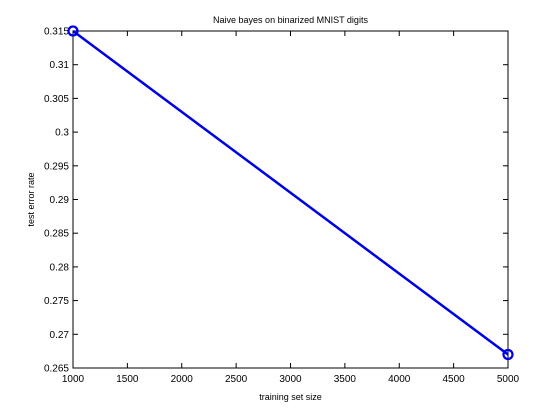  What do you see at coordinates (60, 65) in the screenshot?
I see `y-tick-label: 0.31` at bounding box center [60, 65].